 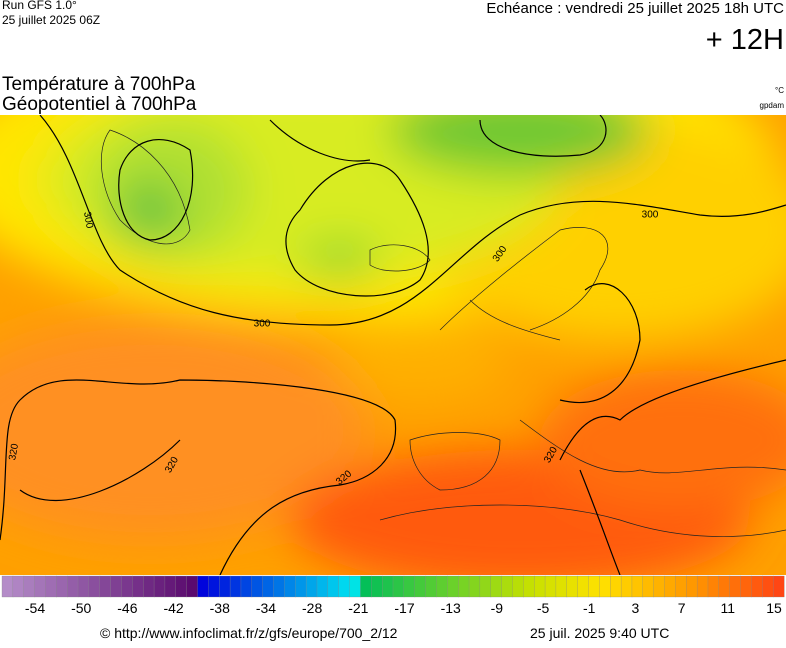 What do you see at coordinates (81, 608) in the screenshot?
I see `colorbar-tick-label: -50` at bounding box center [81, 608].